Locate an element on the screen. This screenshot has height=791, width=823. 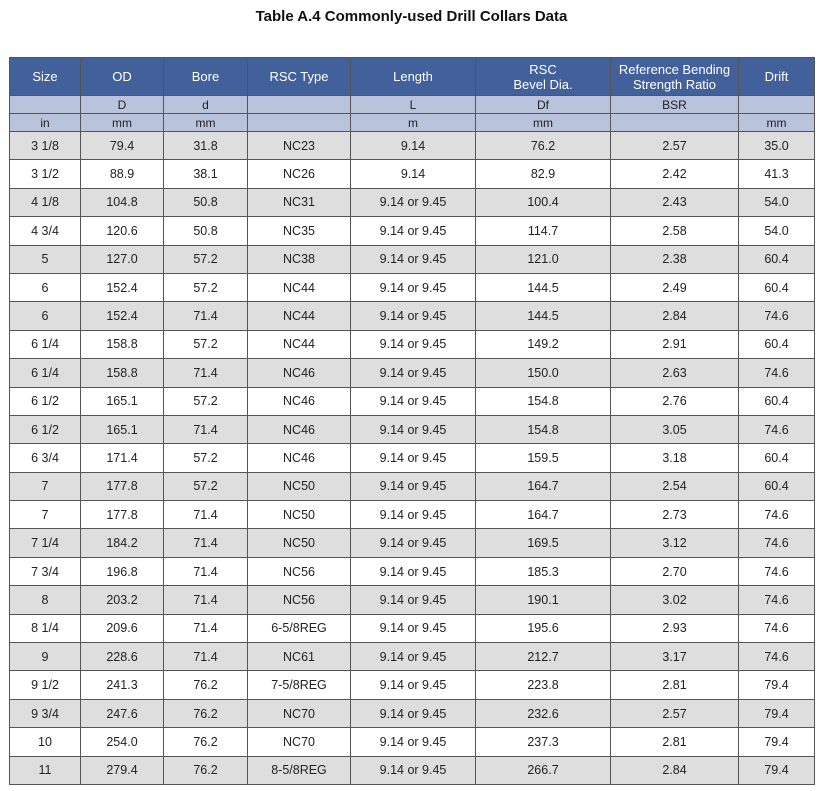
column-header: Reference Bending Strength Ratio is located at coordinates (674, 76).